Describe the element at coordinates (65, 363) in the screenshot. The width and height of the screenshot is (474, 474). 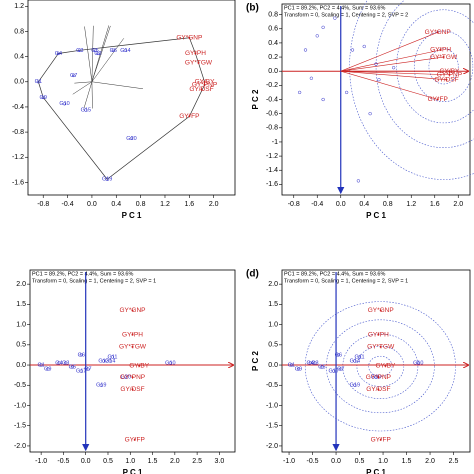
I see `genotype-label: G3` at that location.